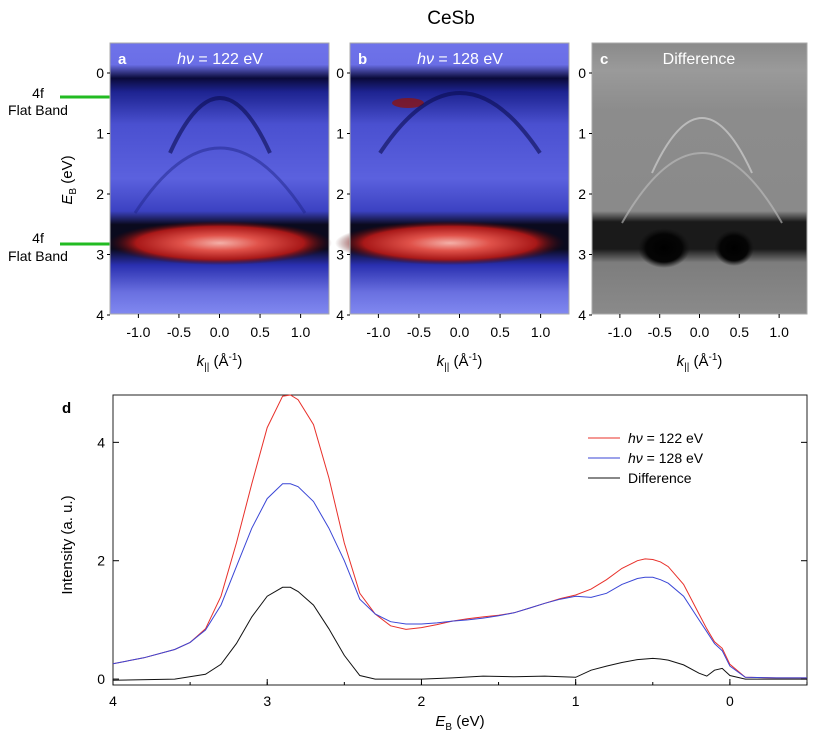 The height and width of the screenshot is (737, 817). What do you see at coordinates (122, 59) in the screenshot?
I see `panel-a-letter: a` at bounding box center [122, 59].